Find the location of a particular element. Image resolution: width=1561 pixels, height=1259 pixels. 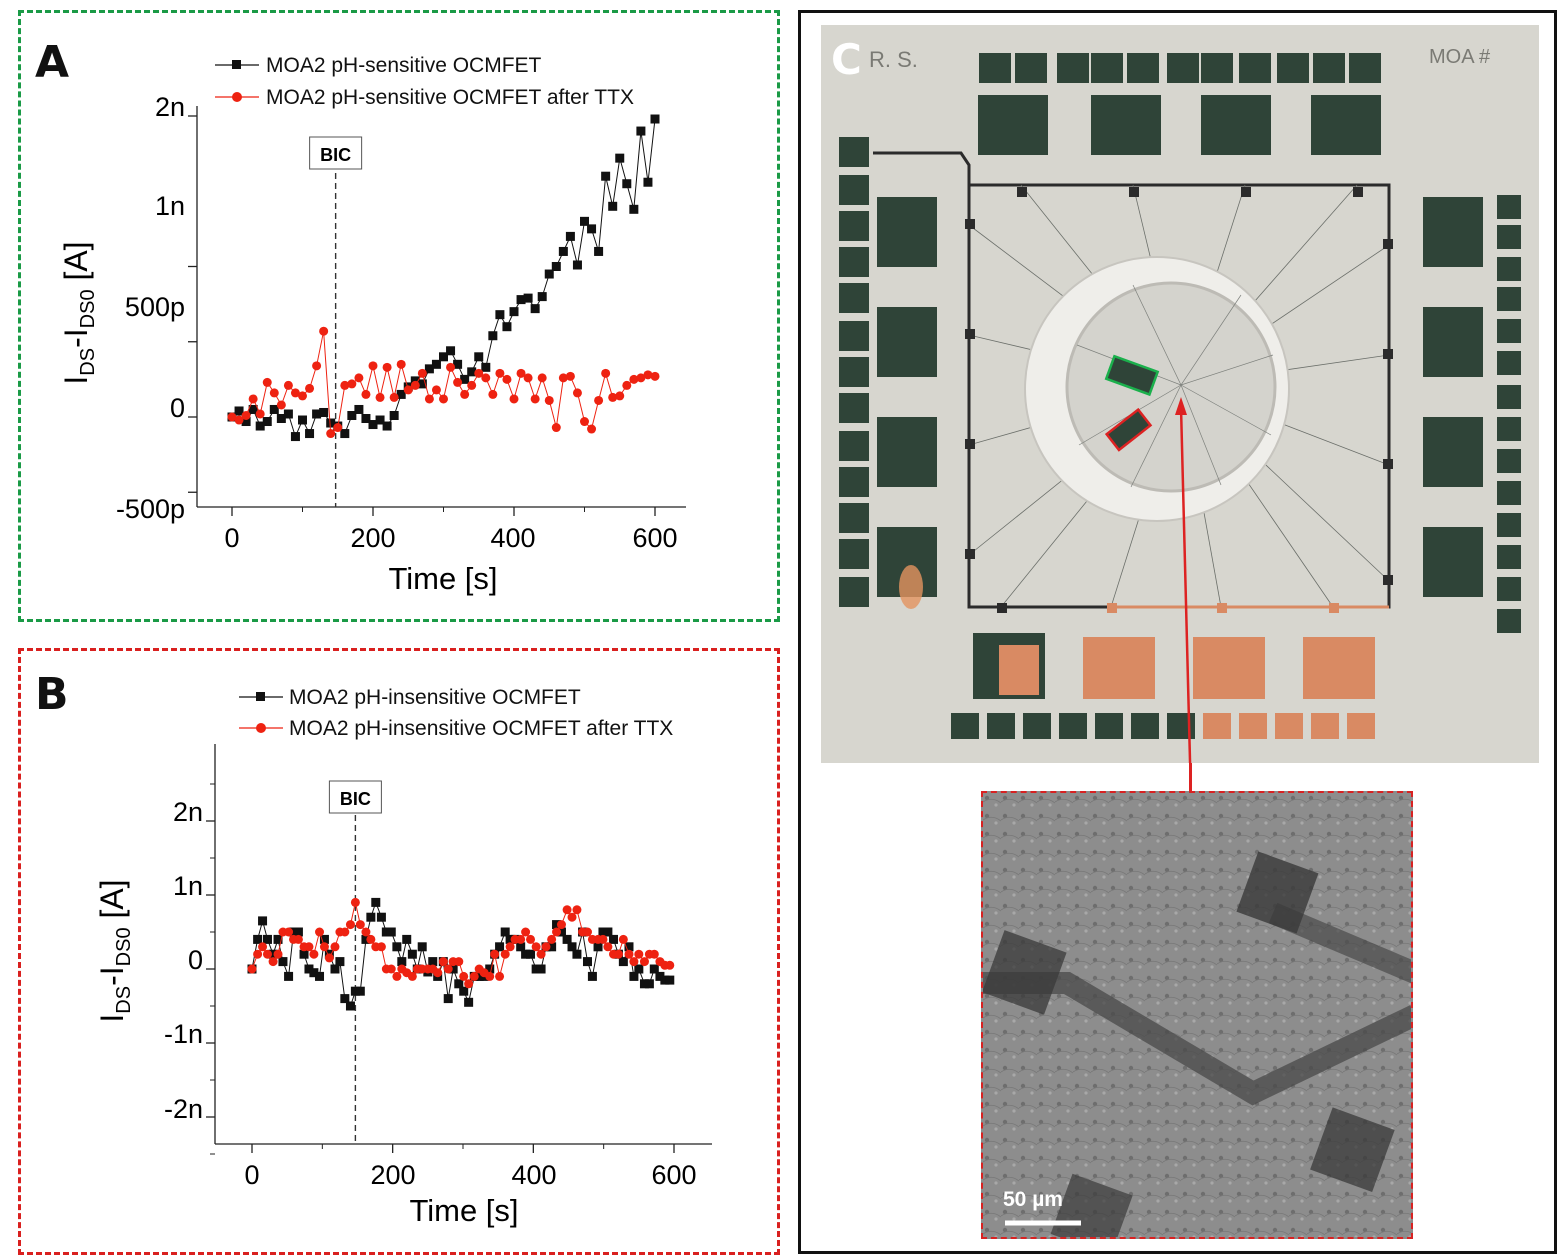

legend-a-series-2: MOA2 pH-sensitive OCMFET after TTX is located at coordinates (450, 97).